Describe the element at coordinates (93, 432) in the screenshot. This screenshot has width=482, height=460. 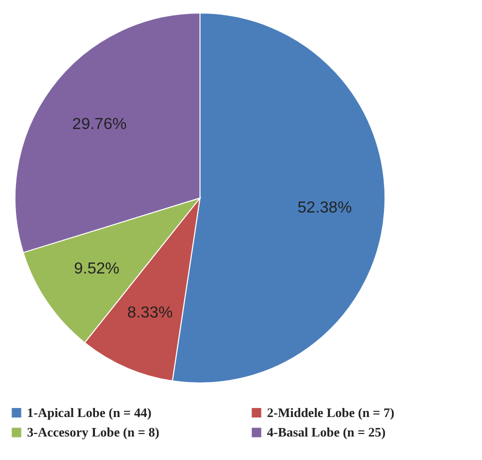
I see `legend-label: 3-Accesory Lobe (n = 8)` at that location.